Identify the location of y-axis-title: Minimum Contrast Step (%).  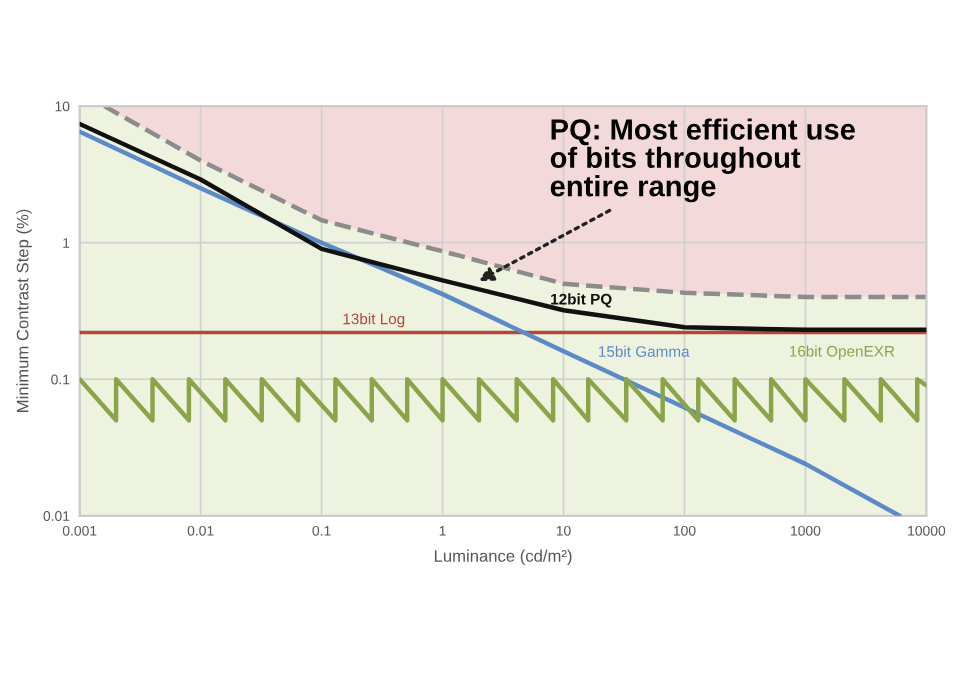
(24, 310).